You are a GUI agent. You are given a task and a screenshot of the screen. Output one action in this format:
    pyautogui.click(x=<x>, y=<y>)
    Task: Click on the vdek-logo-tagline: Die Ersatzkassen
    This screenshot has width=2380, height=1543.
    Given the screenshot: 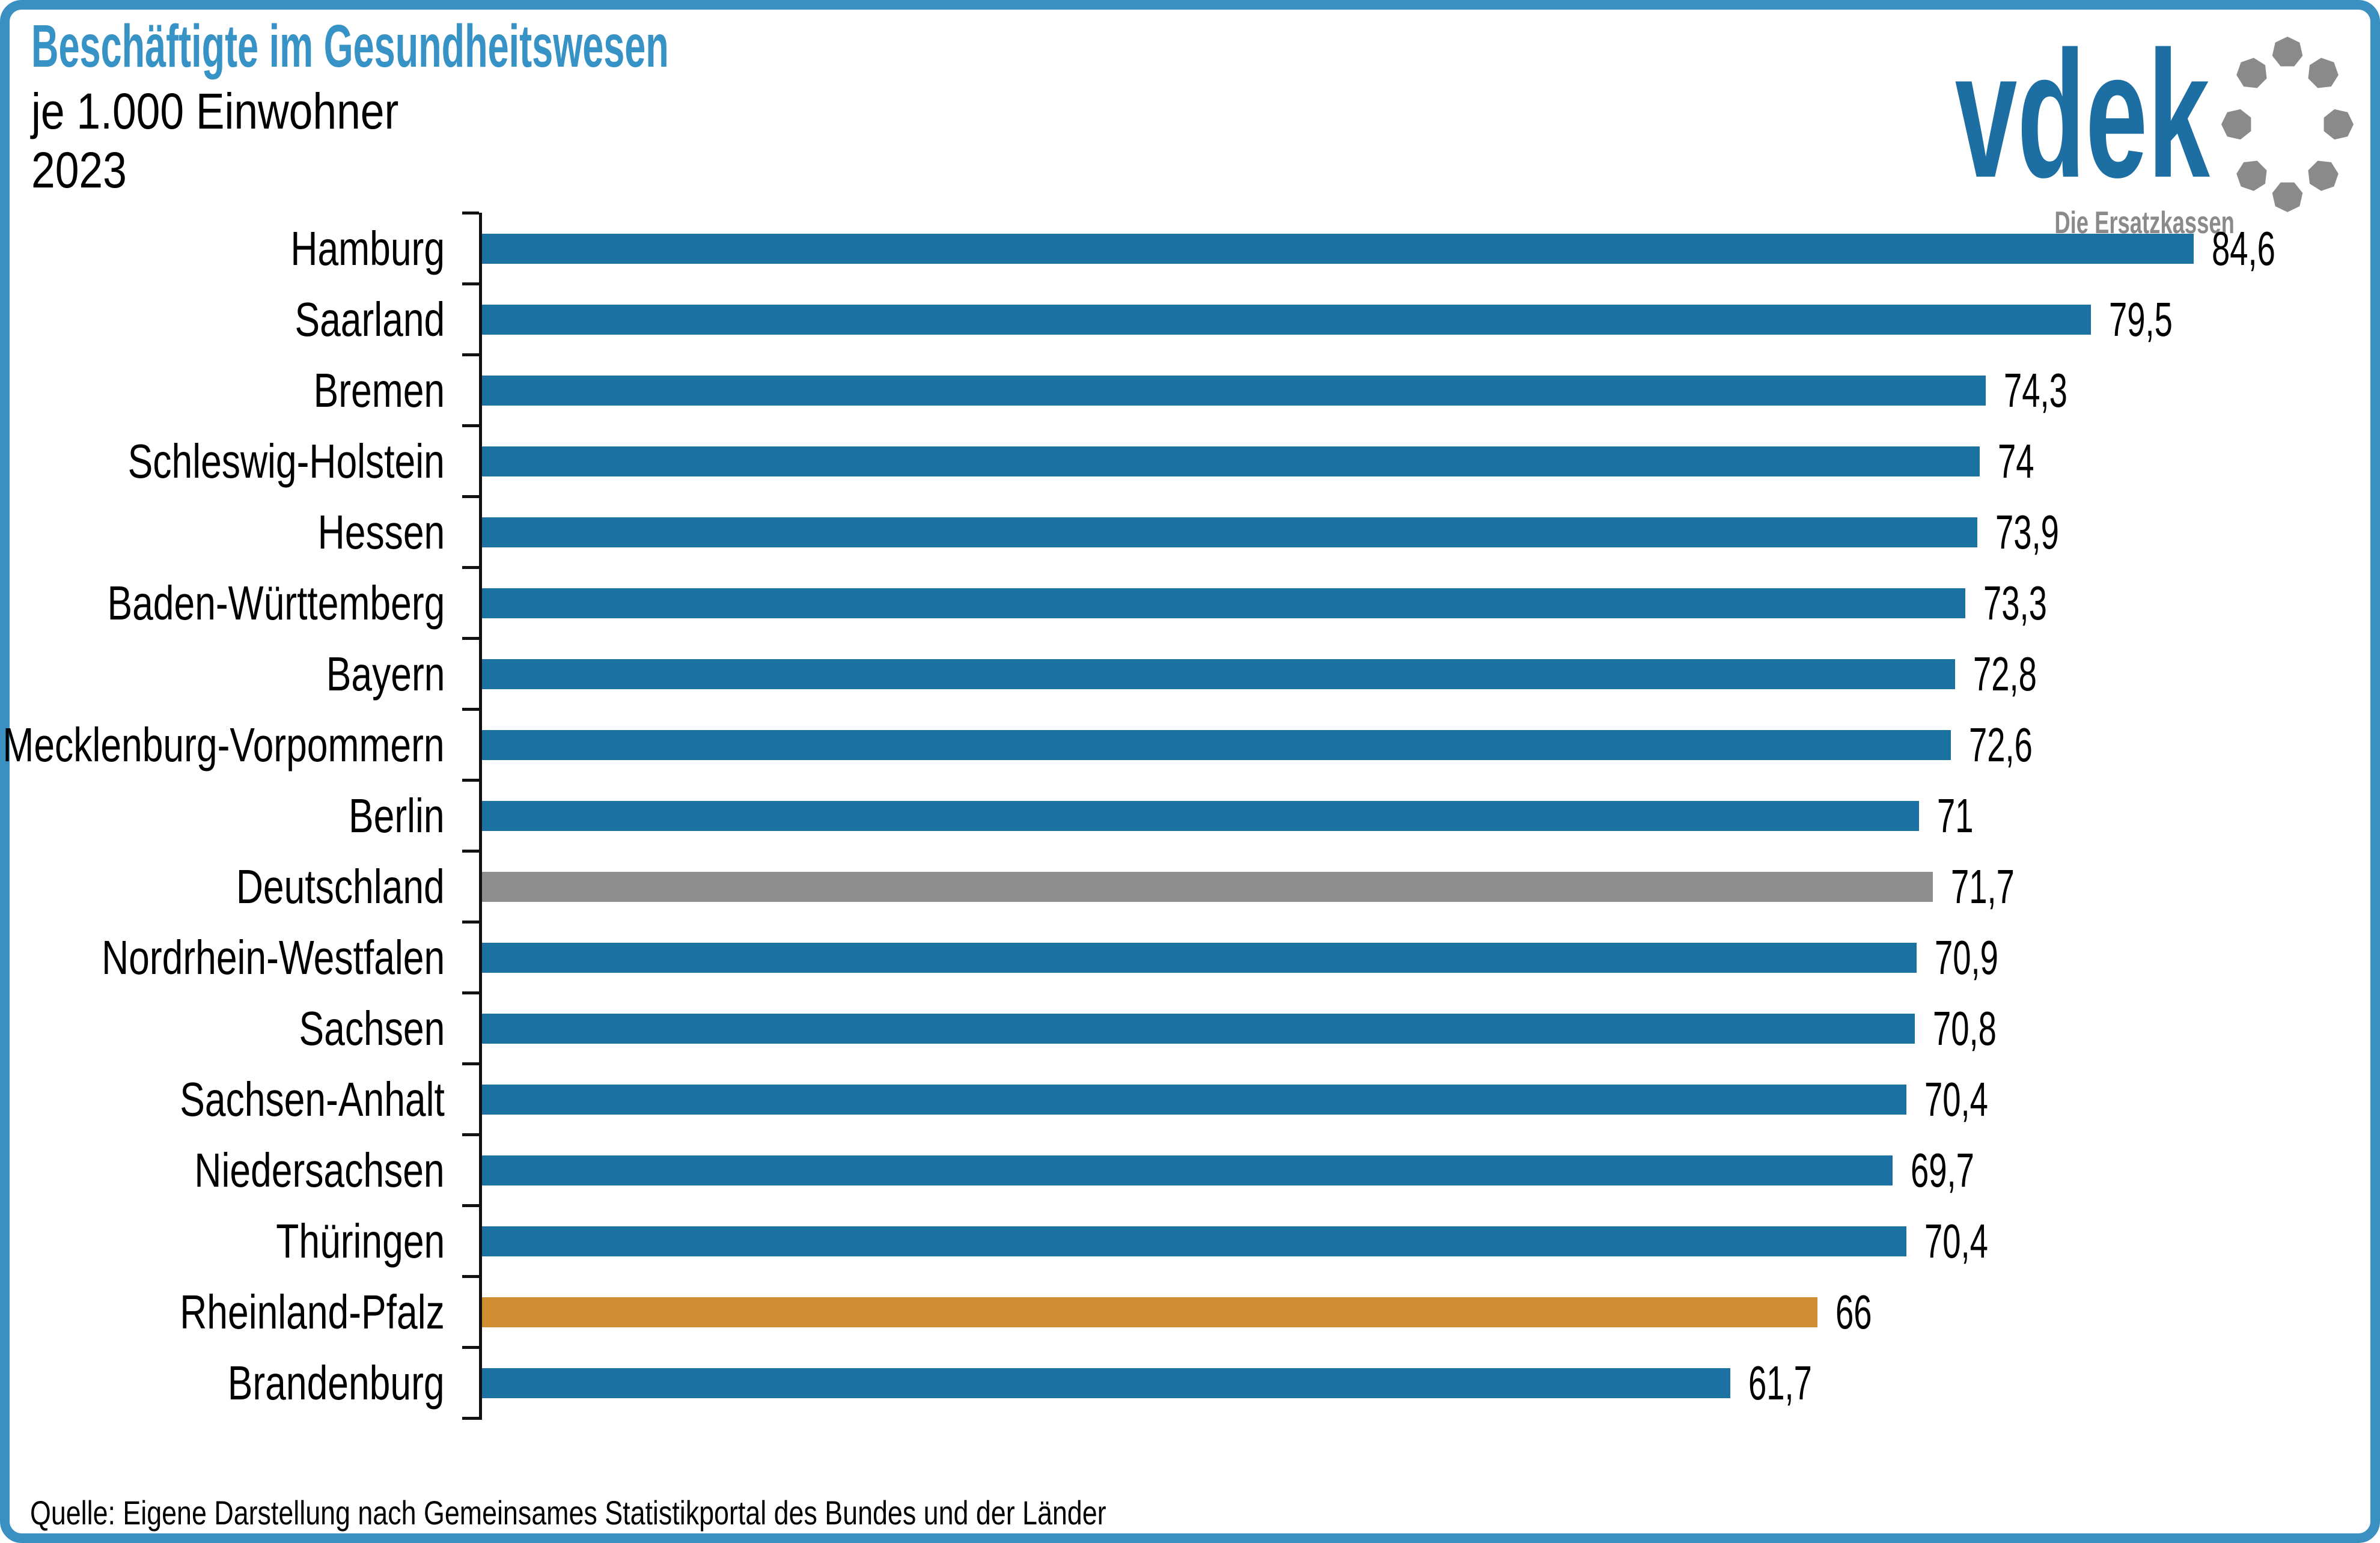 What is the action you would take?
    pyautogui.click(x=2144, y=222)
    